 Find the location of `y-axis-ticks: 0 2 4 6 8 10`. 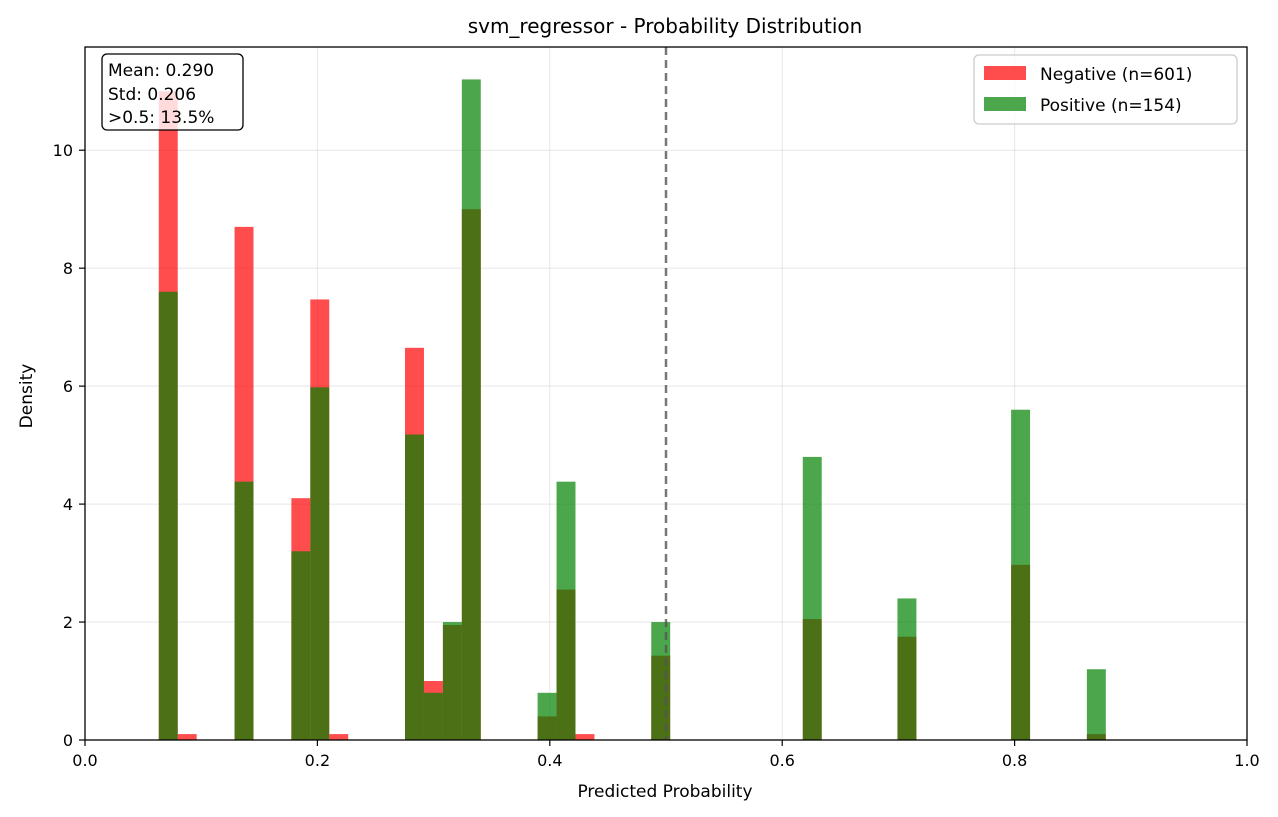

y-axis-ticks: 0 2 4 6 8 10 is located at coordinates (69, 445).